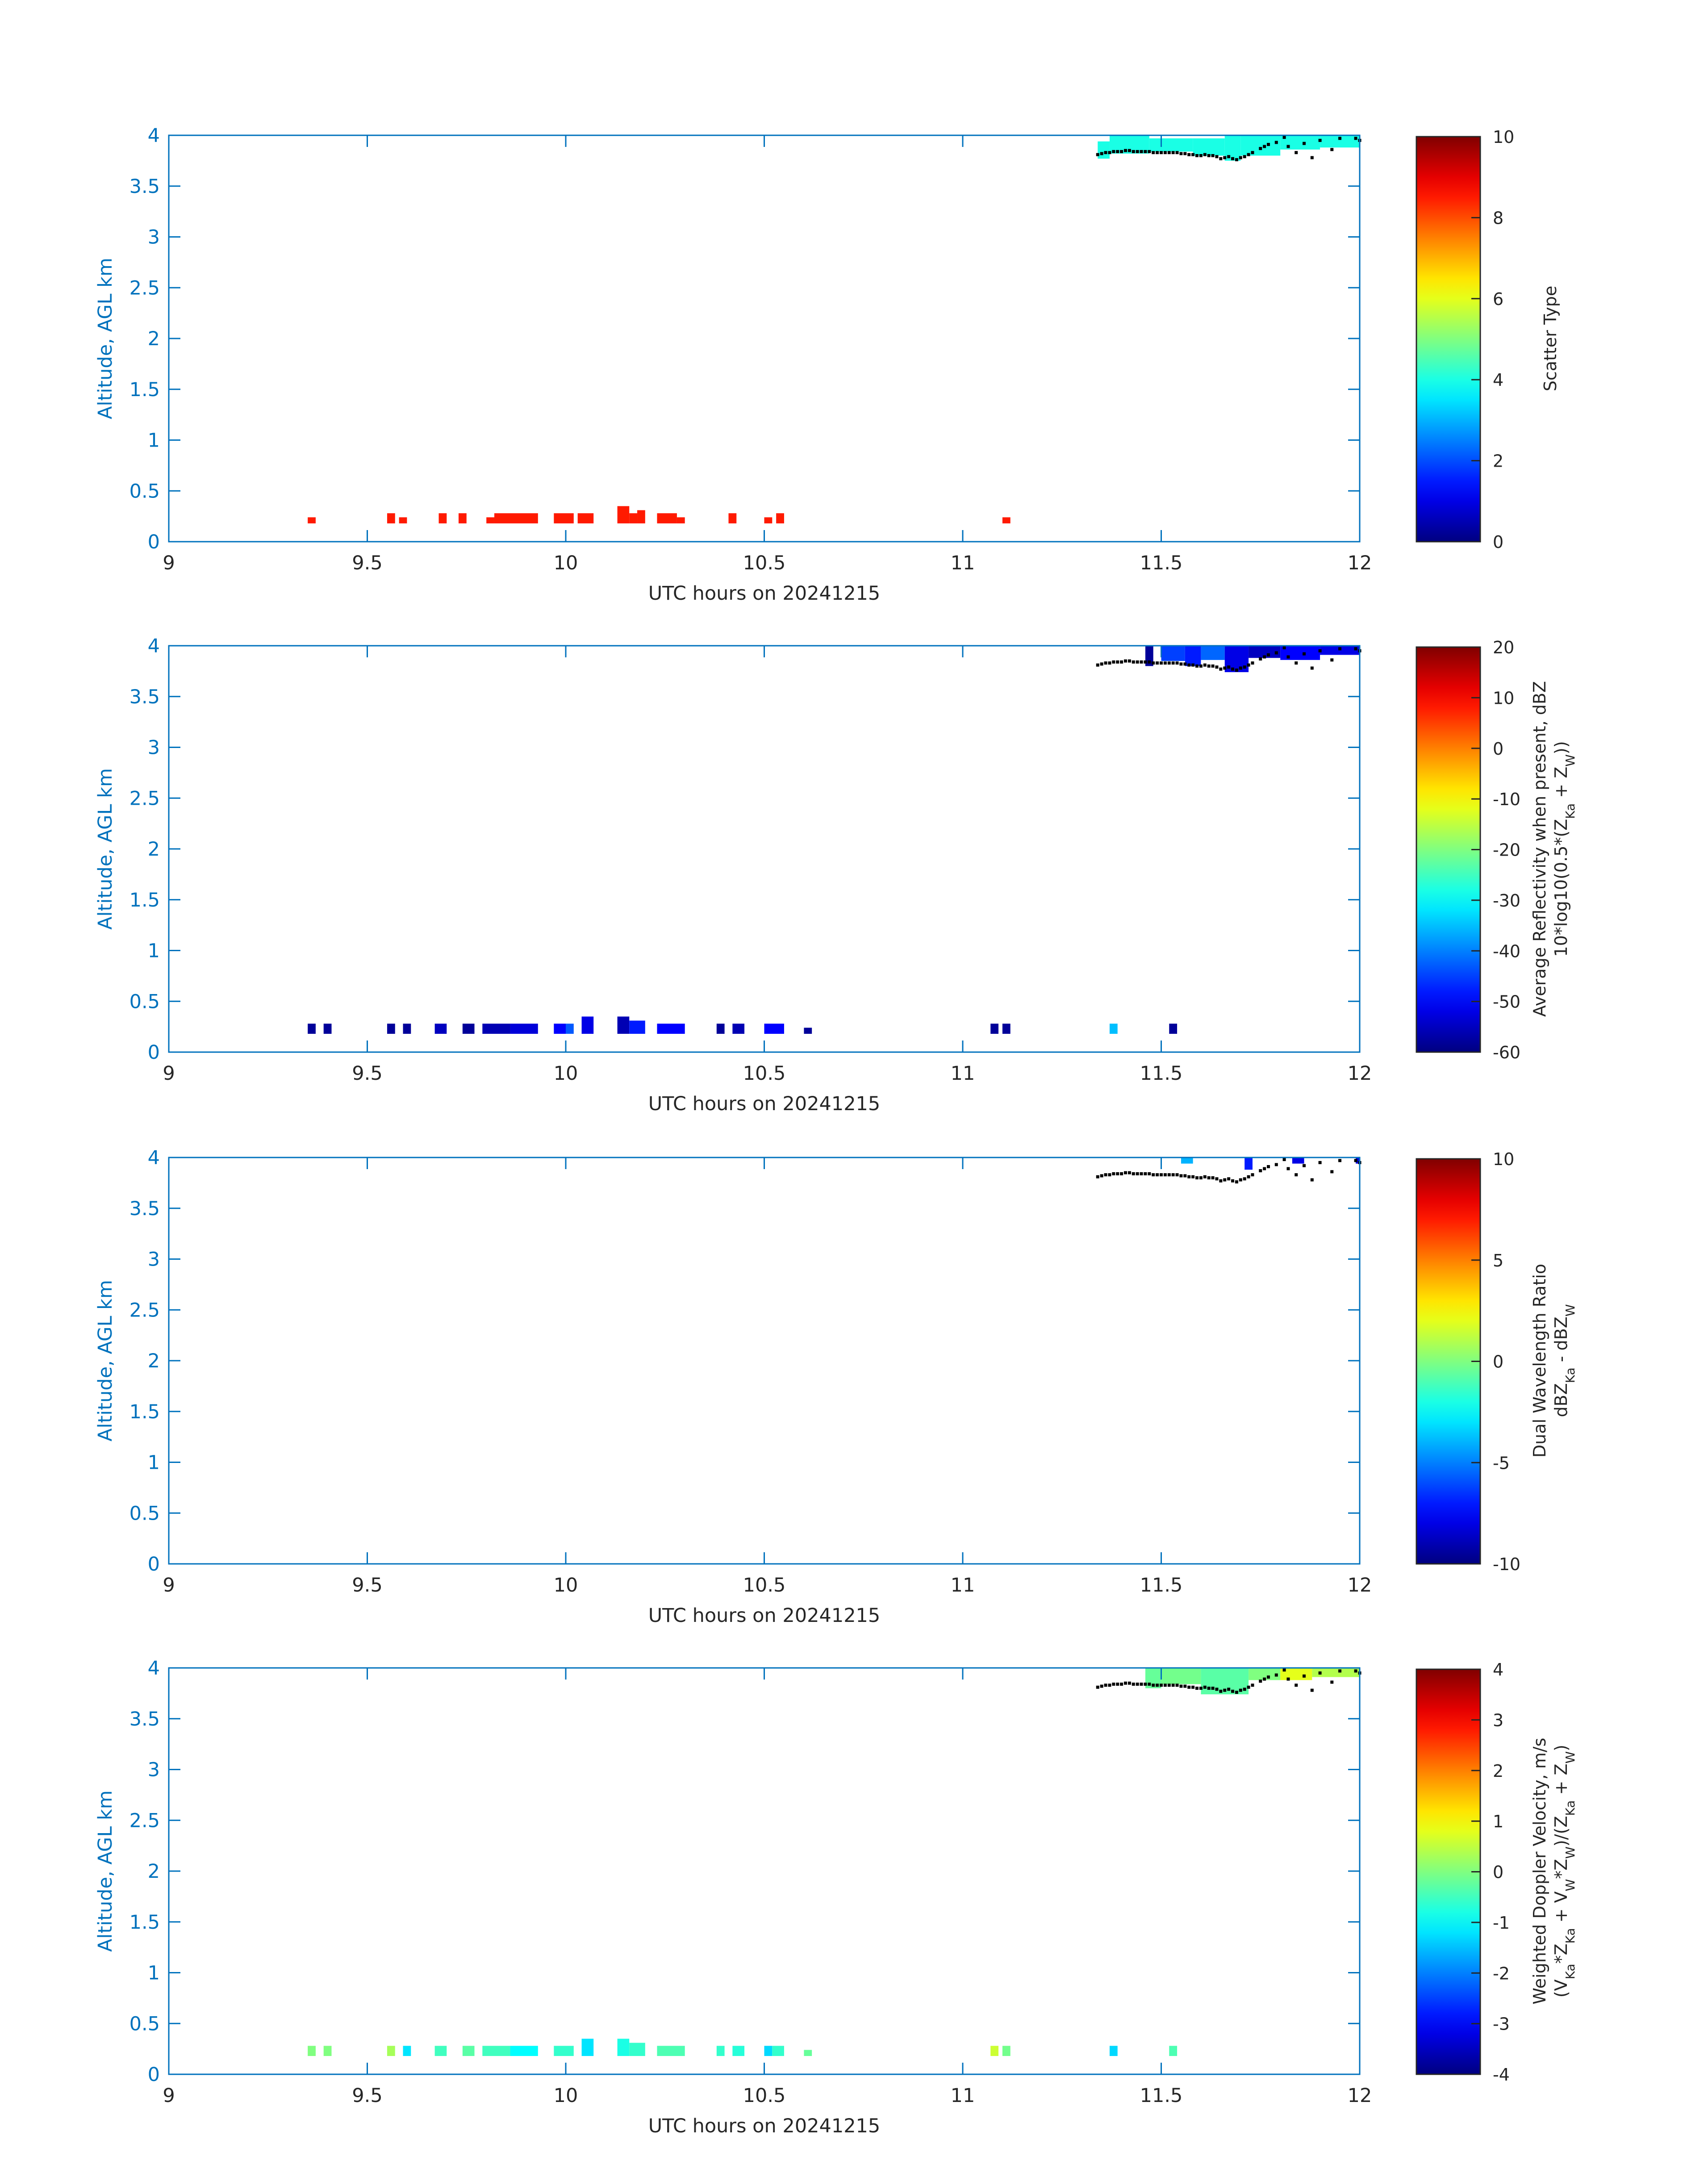 This screenshot has height=2177, width=1708. I want to click on y-tick-label: 1.5, so click(144, 390).